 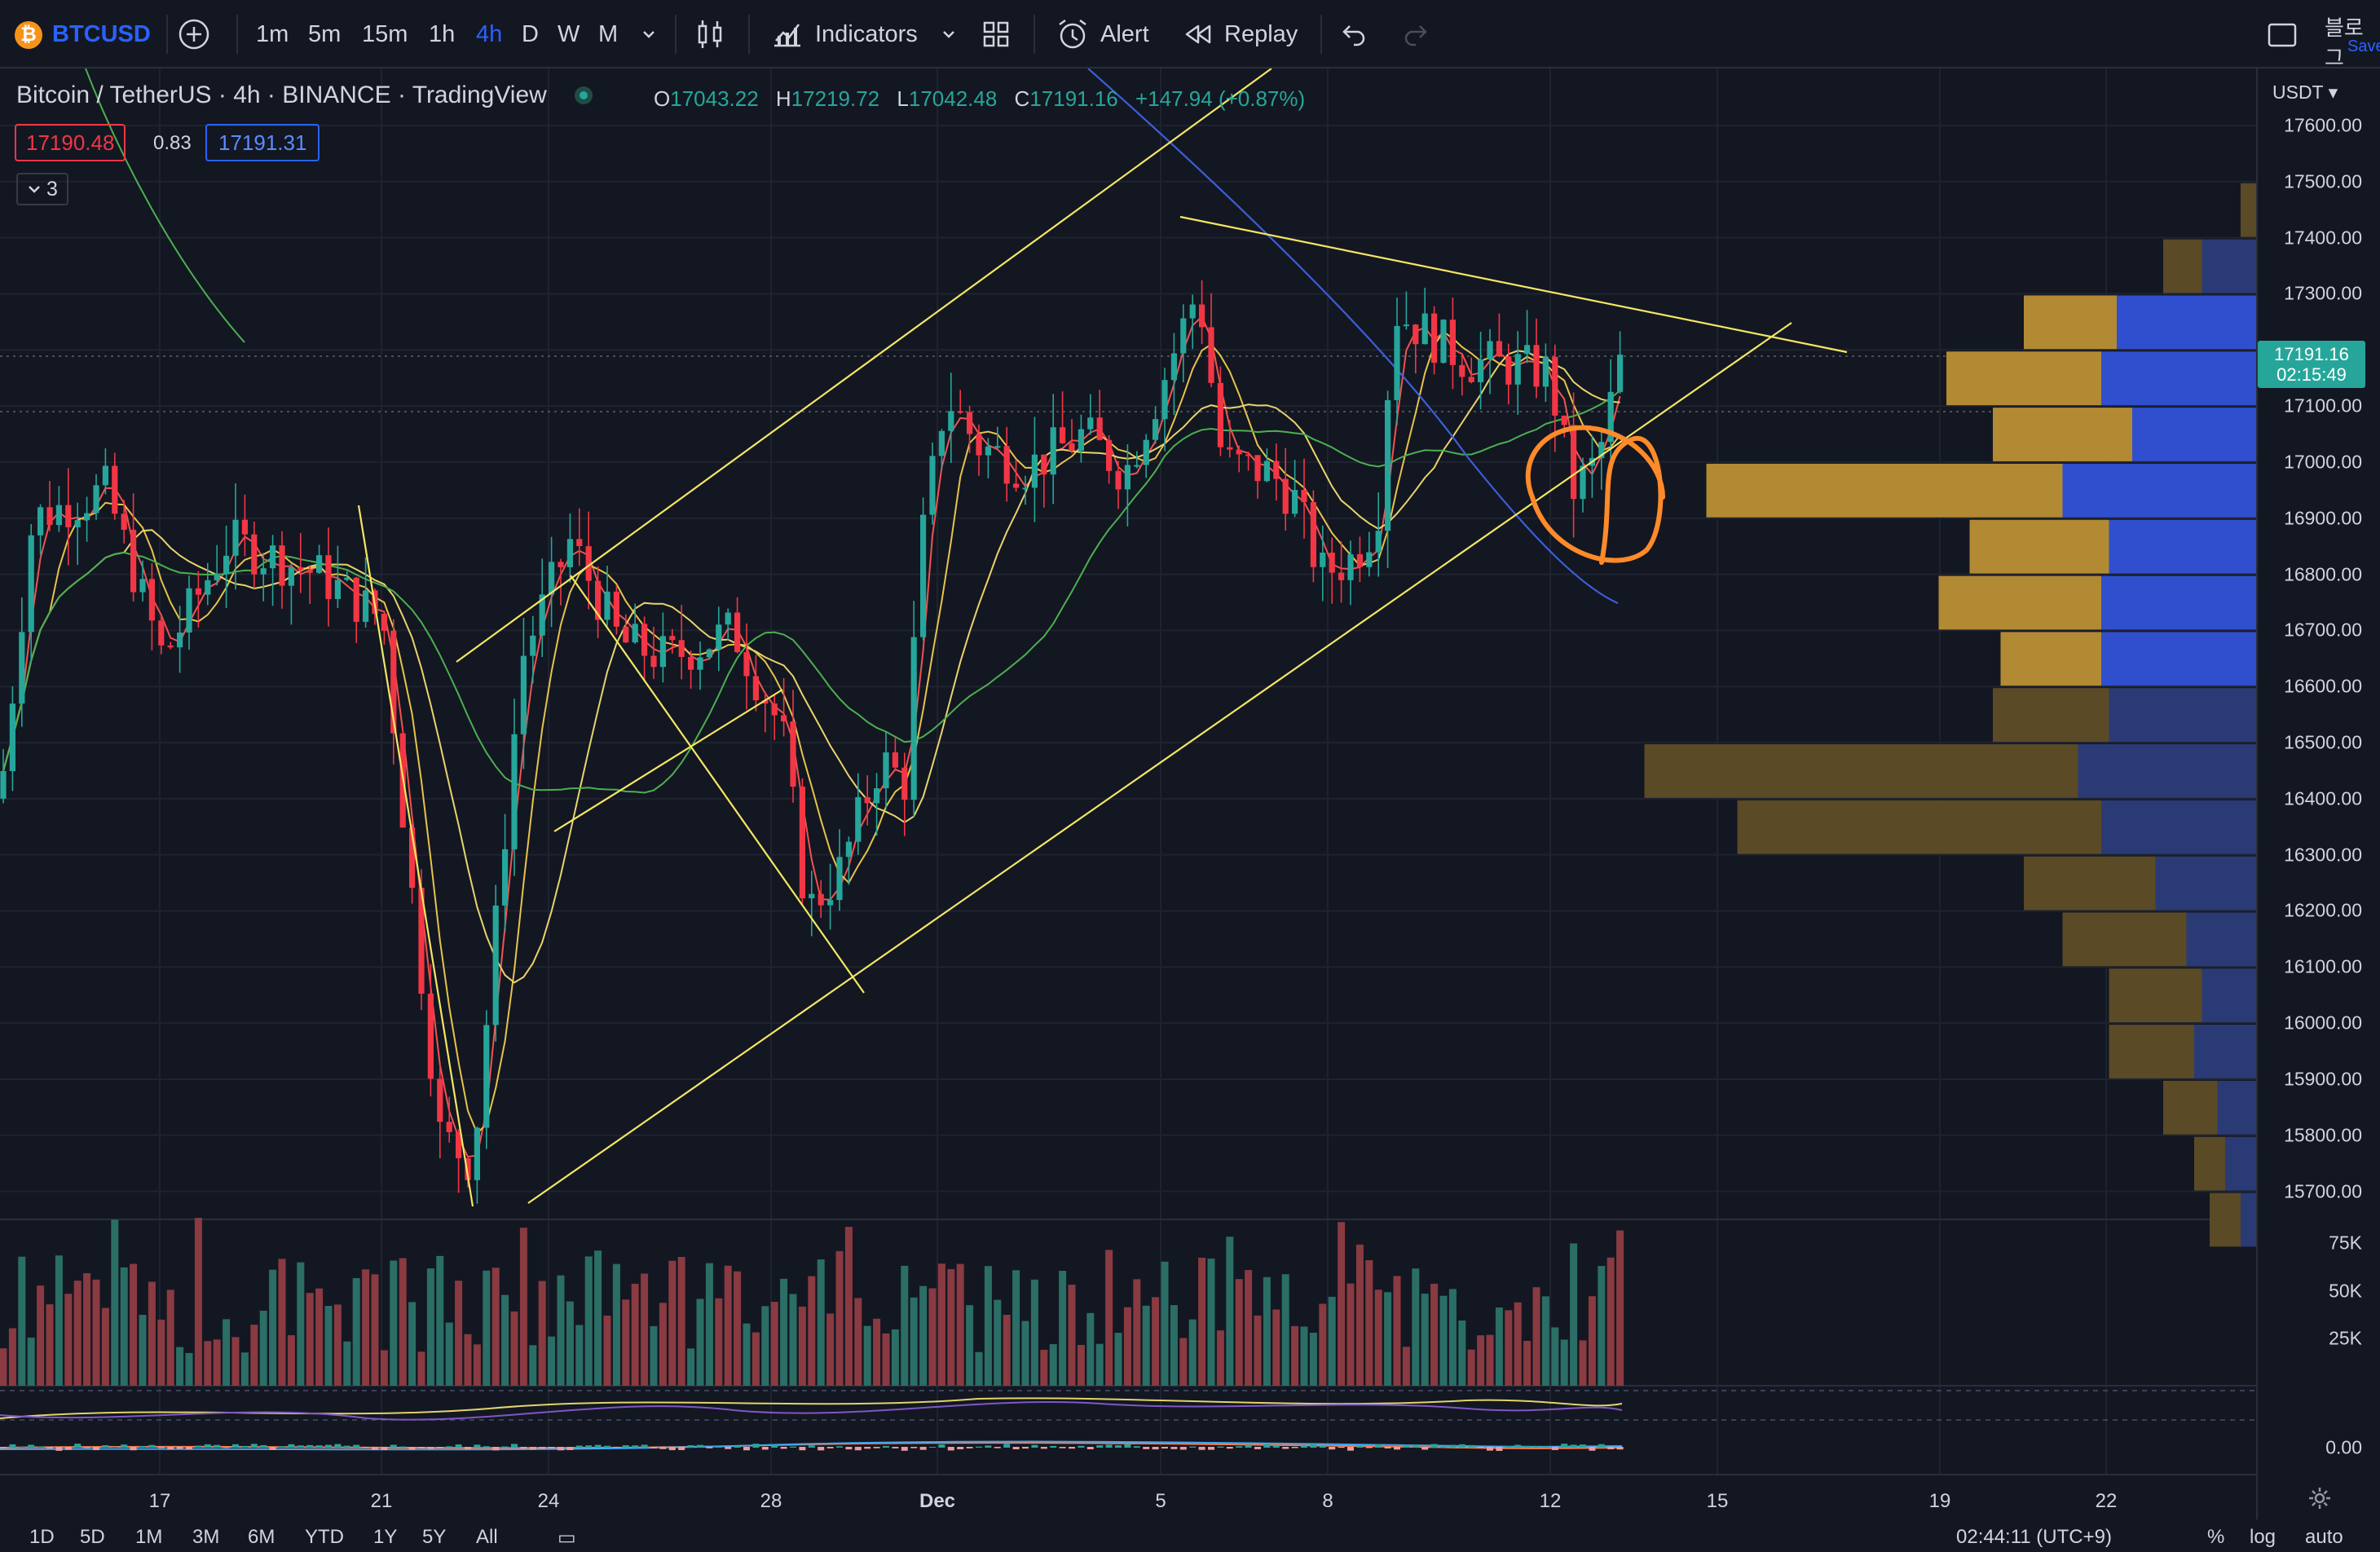 What do you see at coordinates (711, 34) in the screenshot?
I see `chart-type-button` at bounding box center [711, 34].